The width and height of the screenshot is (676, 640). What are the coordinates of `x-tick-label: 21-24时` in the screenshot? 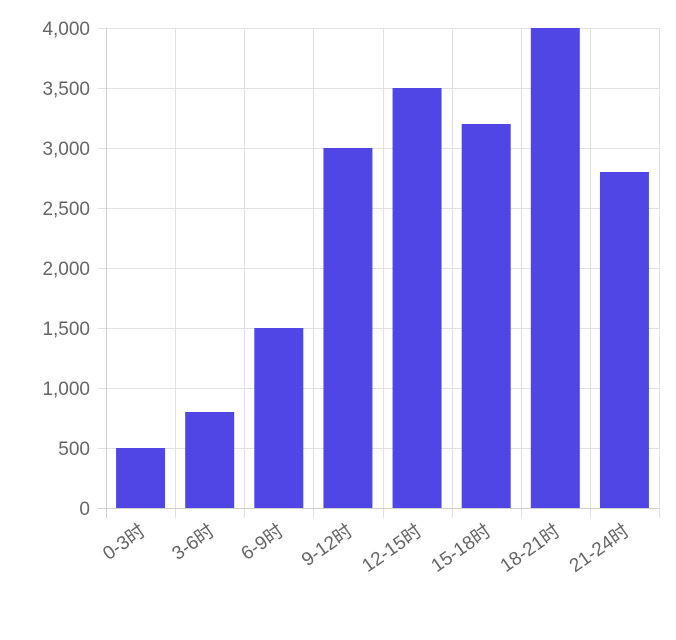 It's located at (599, 548).